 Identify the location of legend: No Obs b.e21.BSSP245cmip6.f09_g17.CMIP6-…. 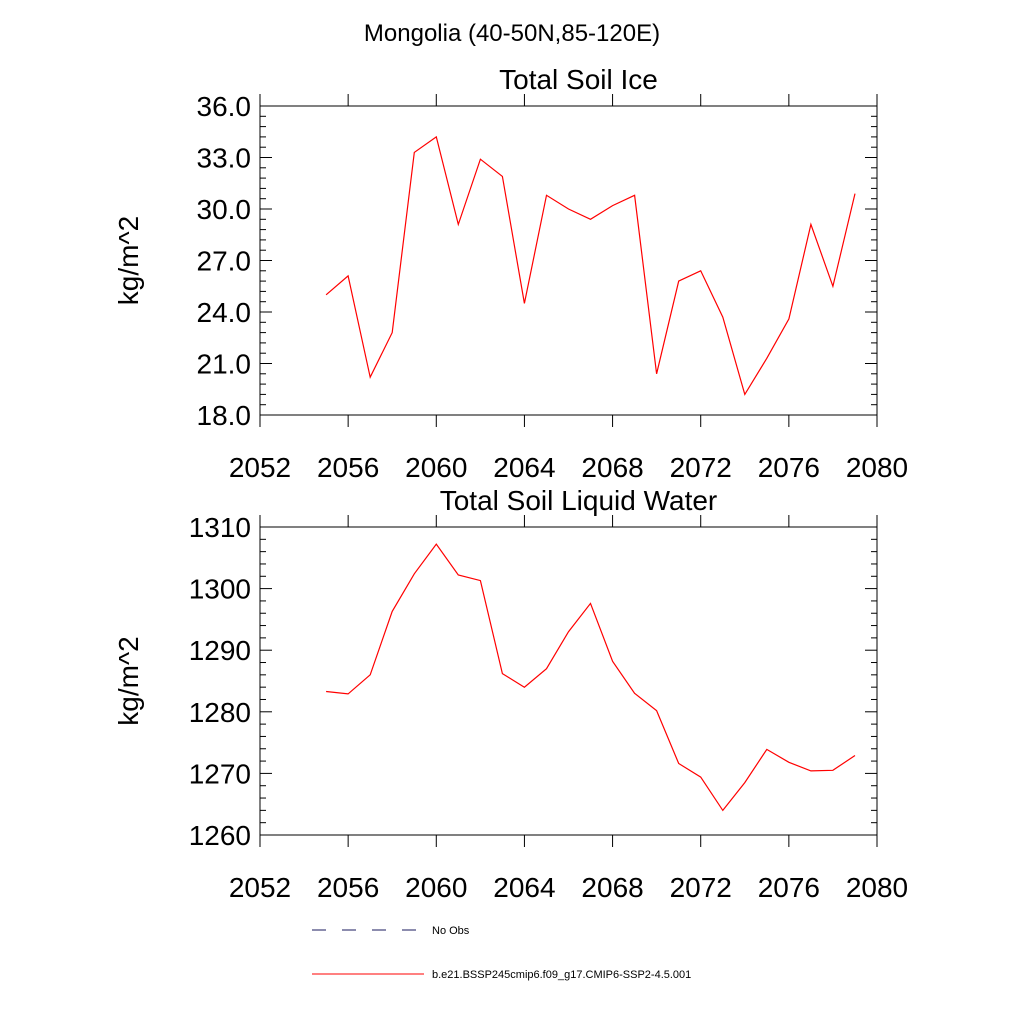
(501, 953).